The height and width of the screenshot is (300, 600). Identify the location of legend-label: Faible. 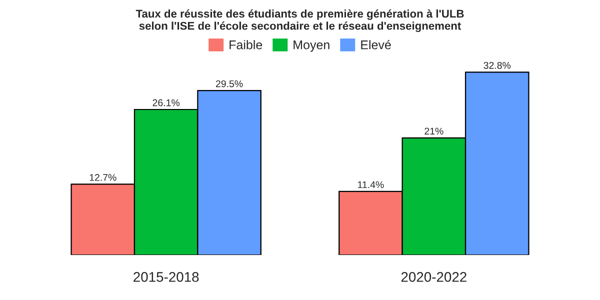
(246, 45).